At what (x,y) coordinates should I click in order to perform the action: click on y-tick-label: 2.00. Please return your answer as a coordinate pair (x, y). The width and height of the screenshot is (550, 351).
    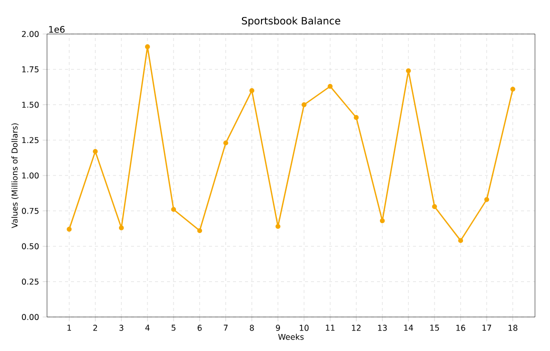
    Looking at the image, I should click on (30, 34).